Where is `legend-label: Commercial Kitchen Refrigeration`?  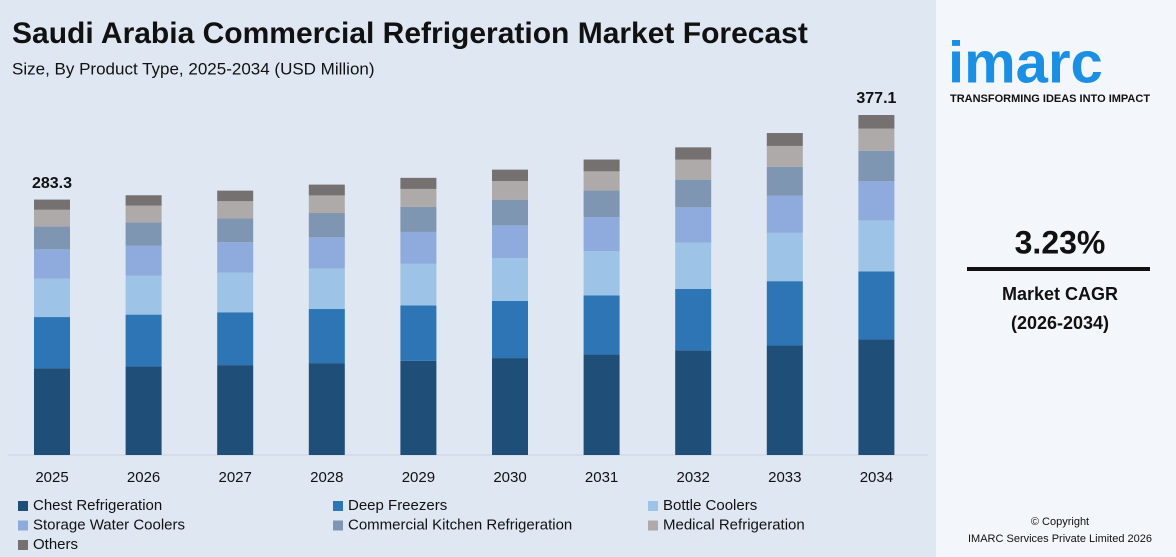 legend-label: Commercial Kitchen Refrigeration is located at coordinates (460, 524).